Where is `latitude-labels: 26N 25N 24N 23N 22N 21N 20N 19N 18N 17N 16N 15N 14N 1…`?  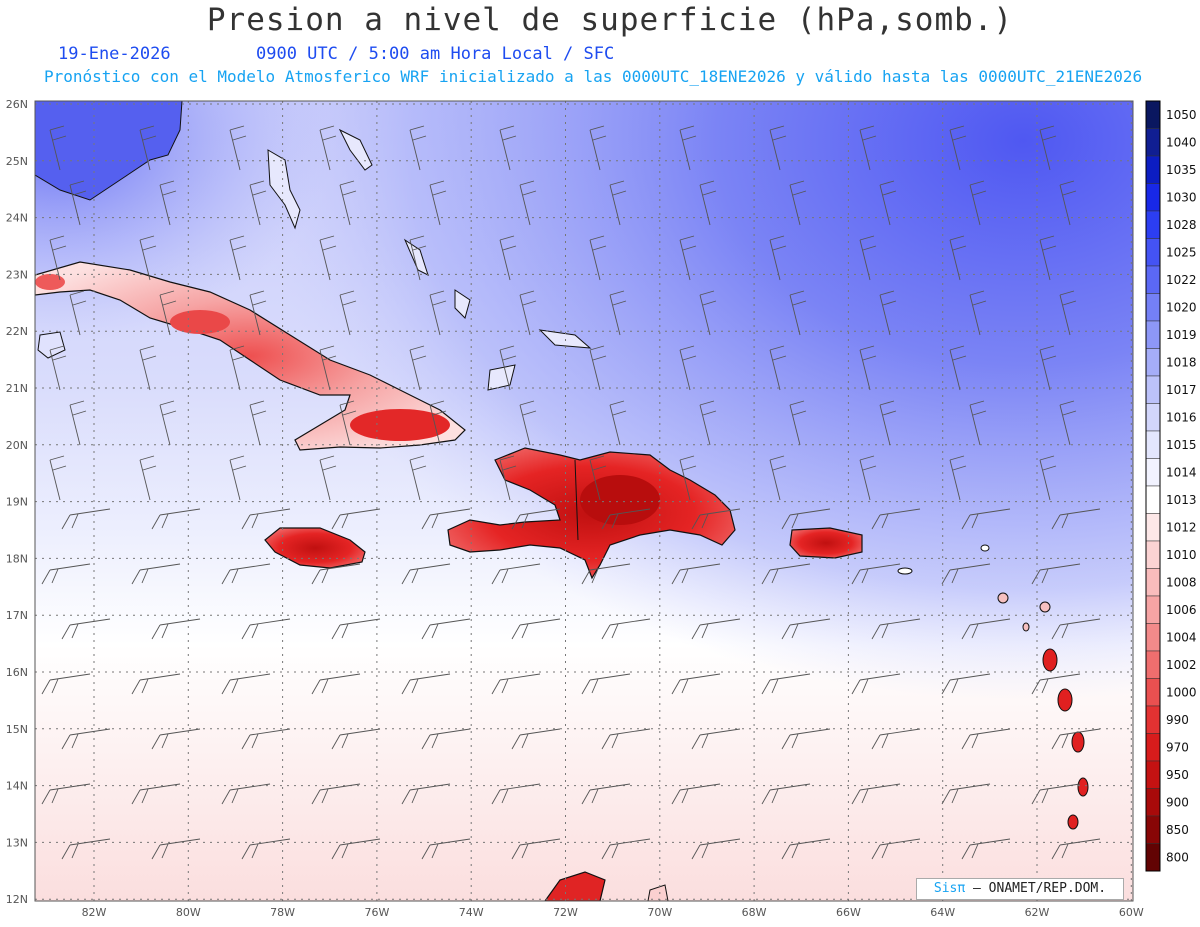
latitude-labels: 26N 25N 24N 23N 22N 21N 20N 19N 18N 17N 16N 15N 14N 1… is located at coordinates (17, 502).